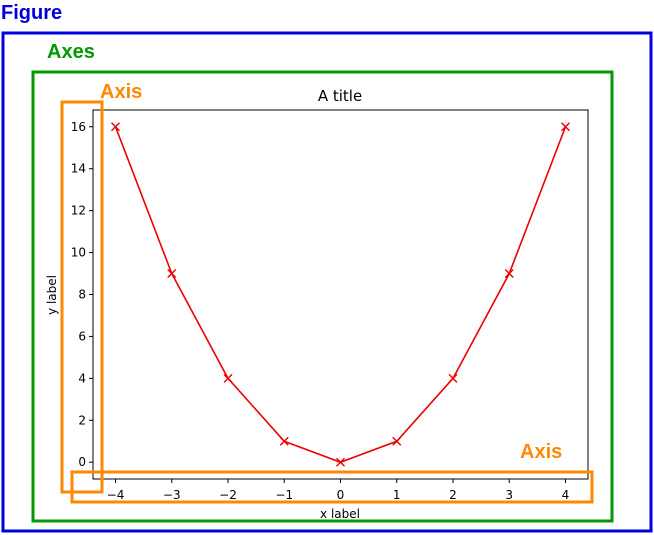 The width and height of the screenshot is (654, 535). Describe the element at coordinates (566, 495) in the screenshot. I see `x-tick-label: 4` at that location.